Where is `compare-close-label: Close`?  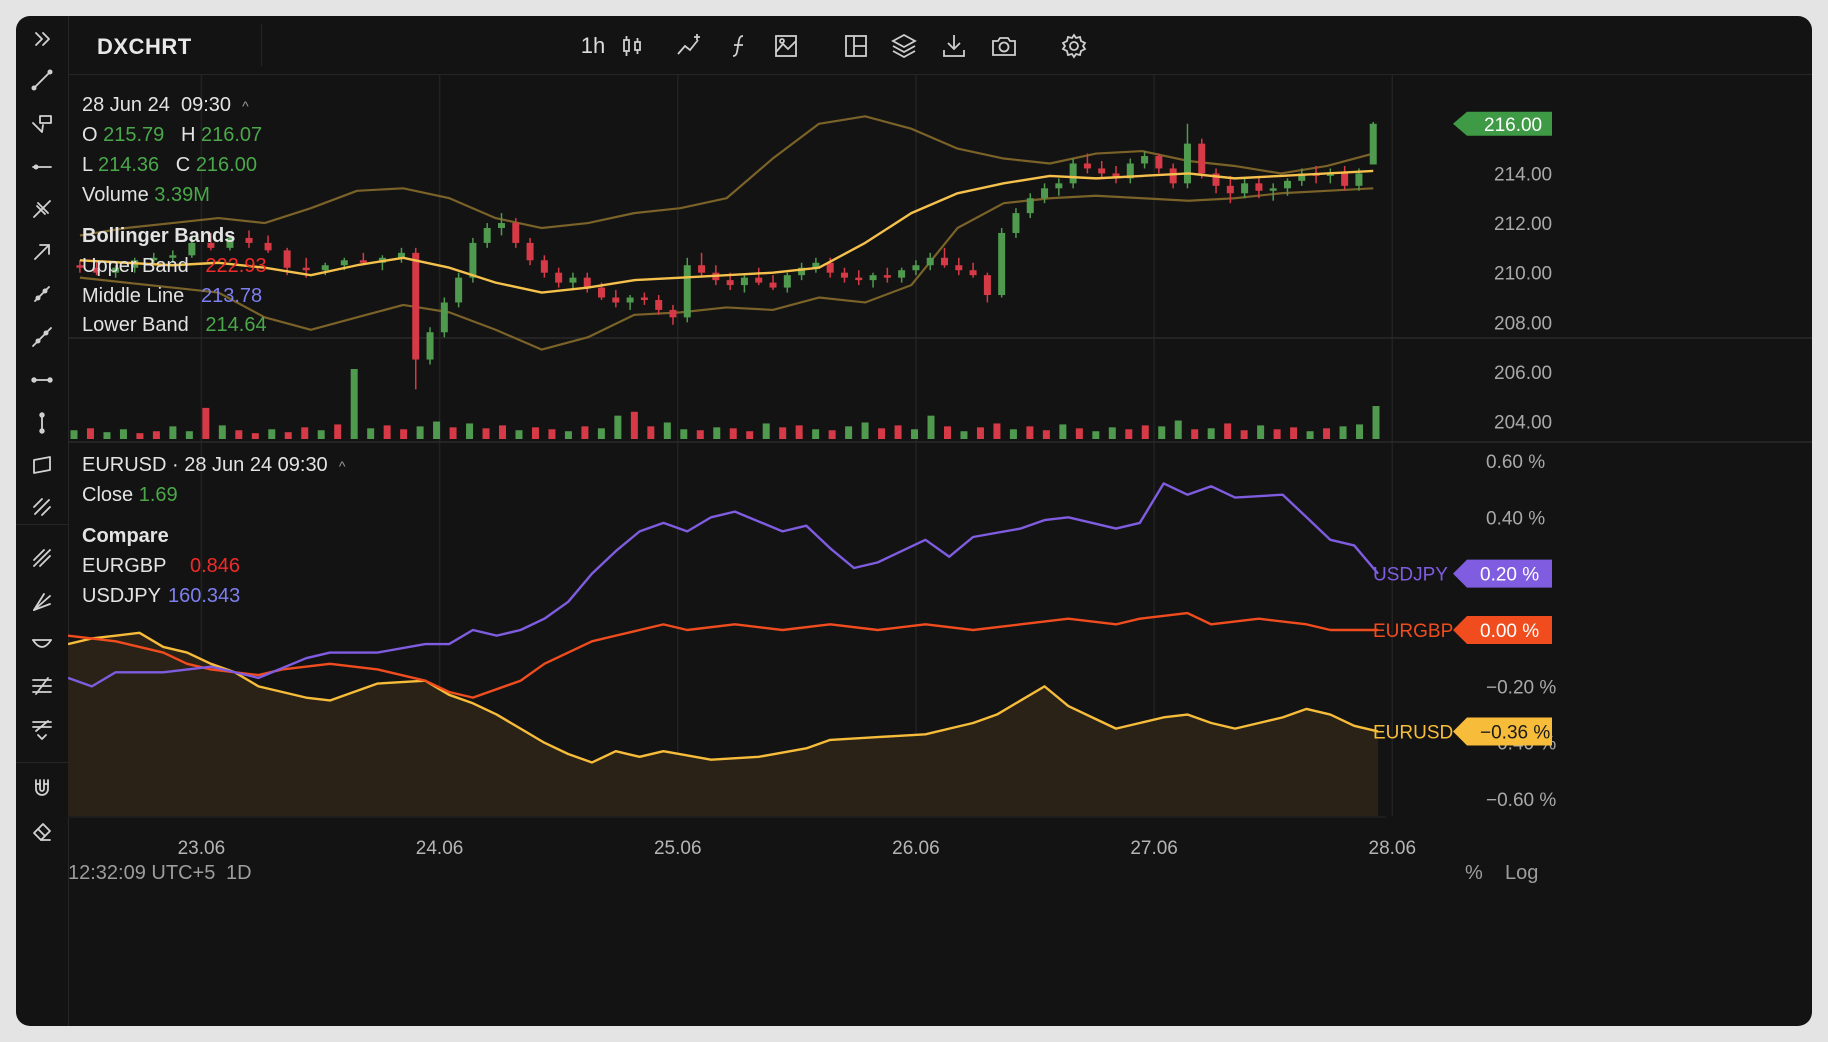
compare-close-label: Close is located at coordinates (108, 495).